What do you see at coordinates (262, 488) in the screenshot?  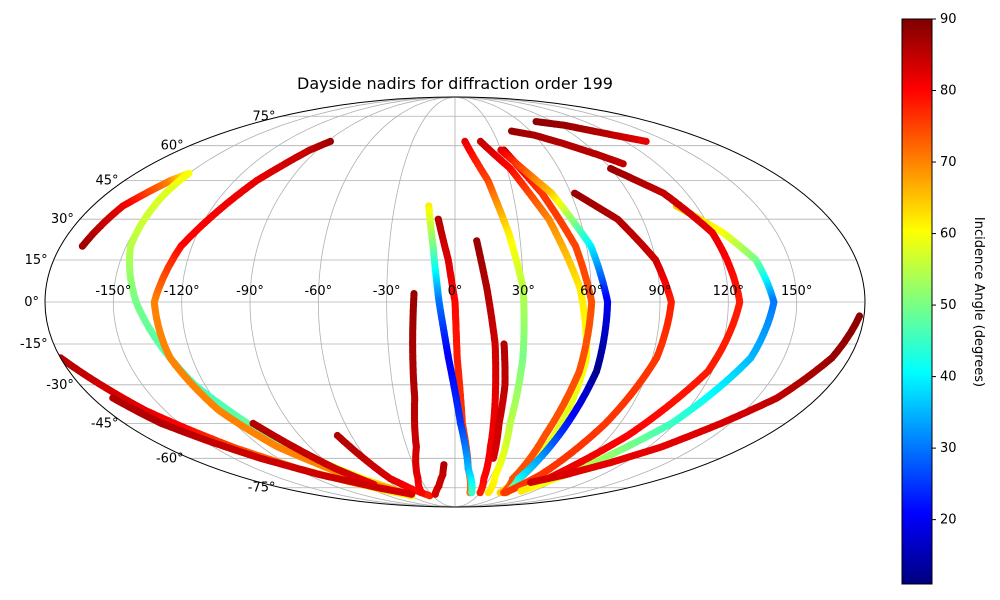 I see `latitude-tick-label: -75°` at bounding box center [262, 488].